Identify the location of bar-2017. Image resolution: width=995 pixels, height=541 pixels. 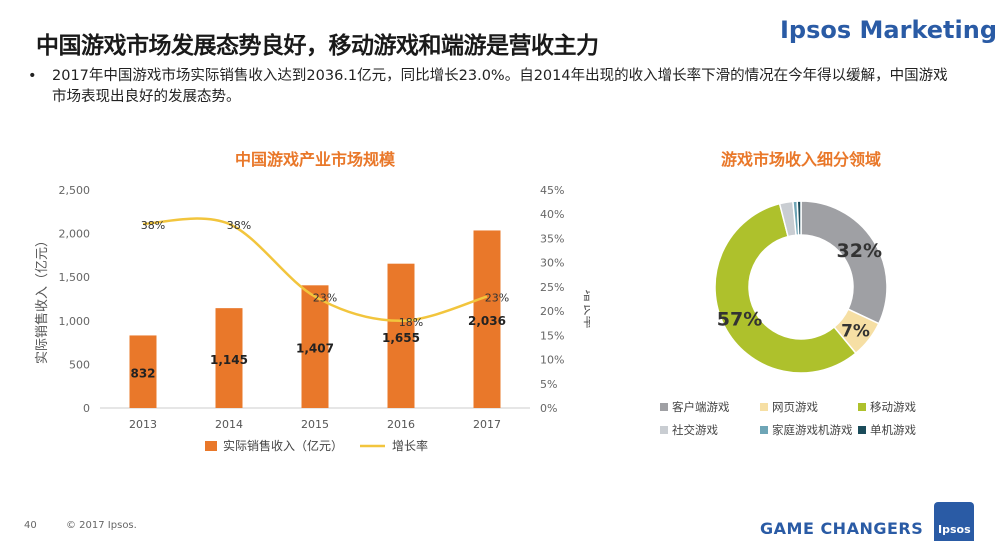
(487, 319).